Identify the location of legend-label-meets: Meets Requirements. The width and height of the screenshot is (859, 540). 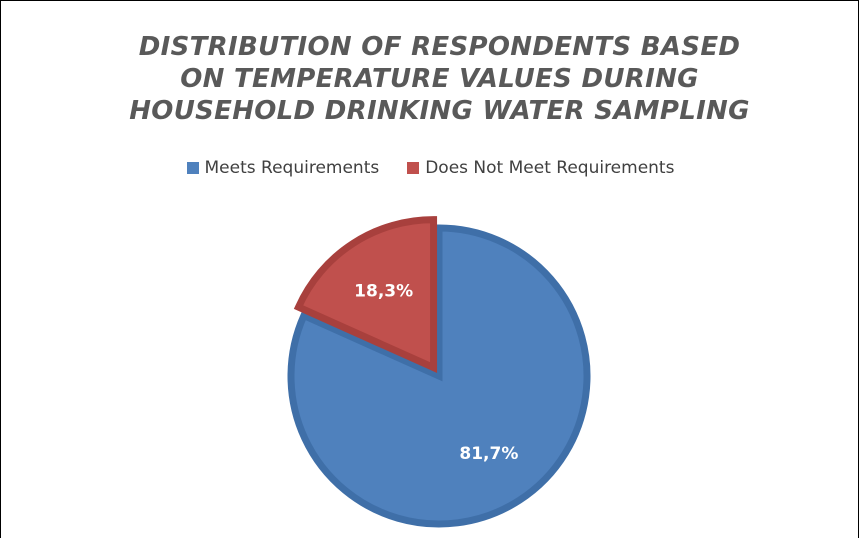
(292, 168).